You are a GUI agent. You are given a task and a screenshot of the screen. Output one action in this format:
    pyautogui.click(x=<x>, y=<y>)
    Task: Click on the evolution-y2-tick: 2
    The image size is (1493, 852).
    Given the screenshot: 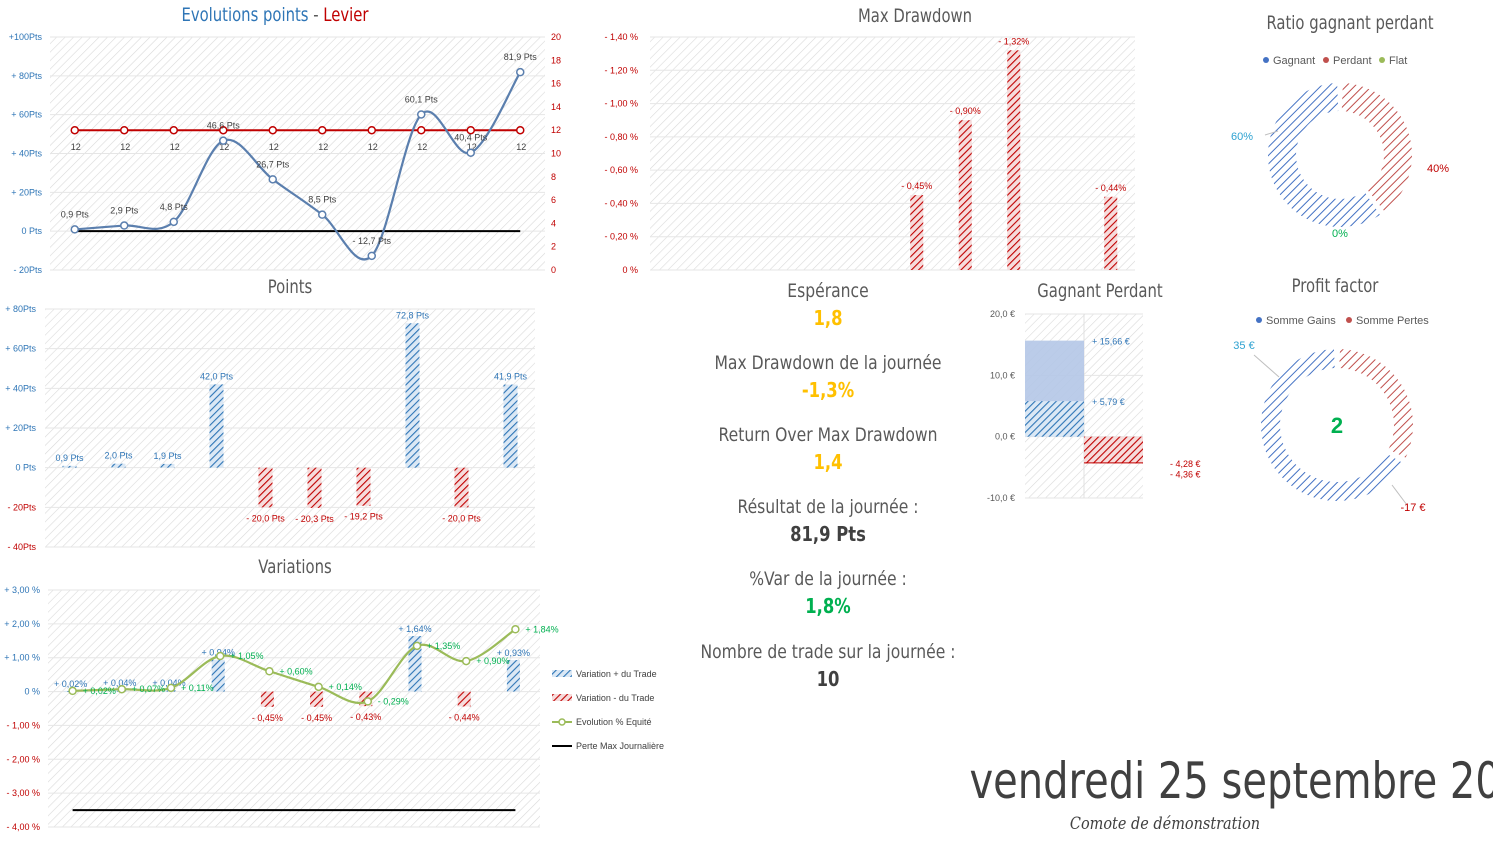 What is the action you would take?
    pyautogui.click(x=553, y=247)
    